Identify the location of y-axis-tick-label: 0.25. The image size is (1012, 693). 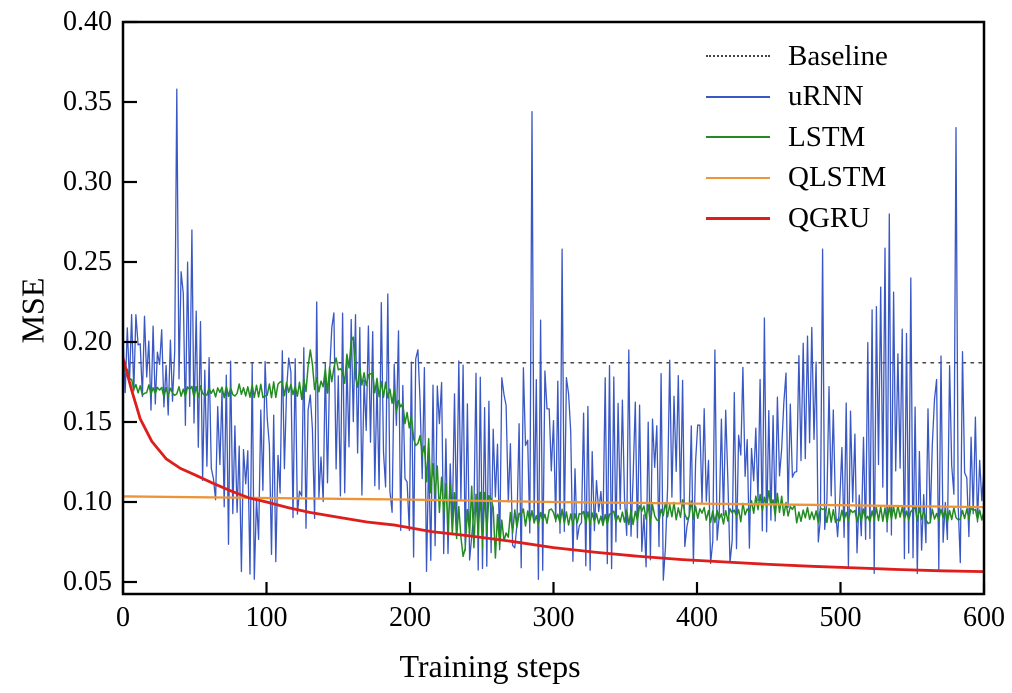
(87, 261).